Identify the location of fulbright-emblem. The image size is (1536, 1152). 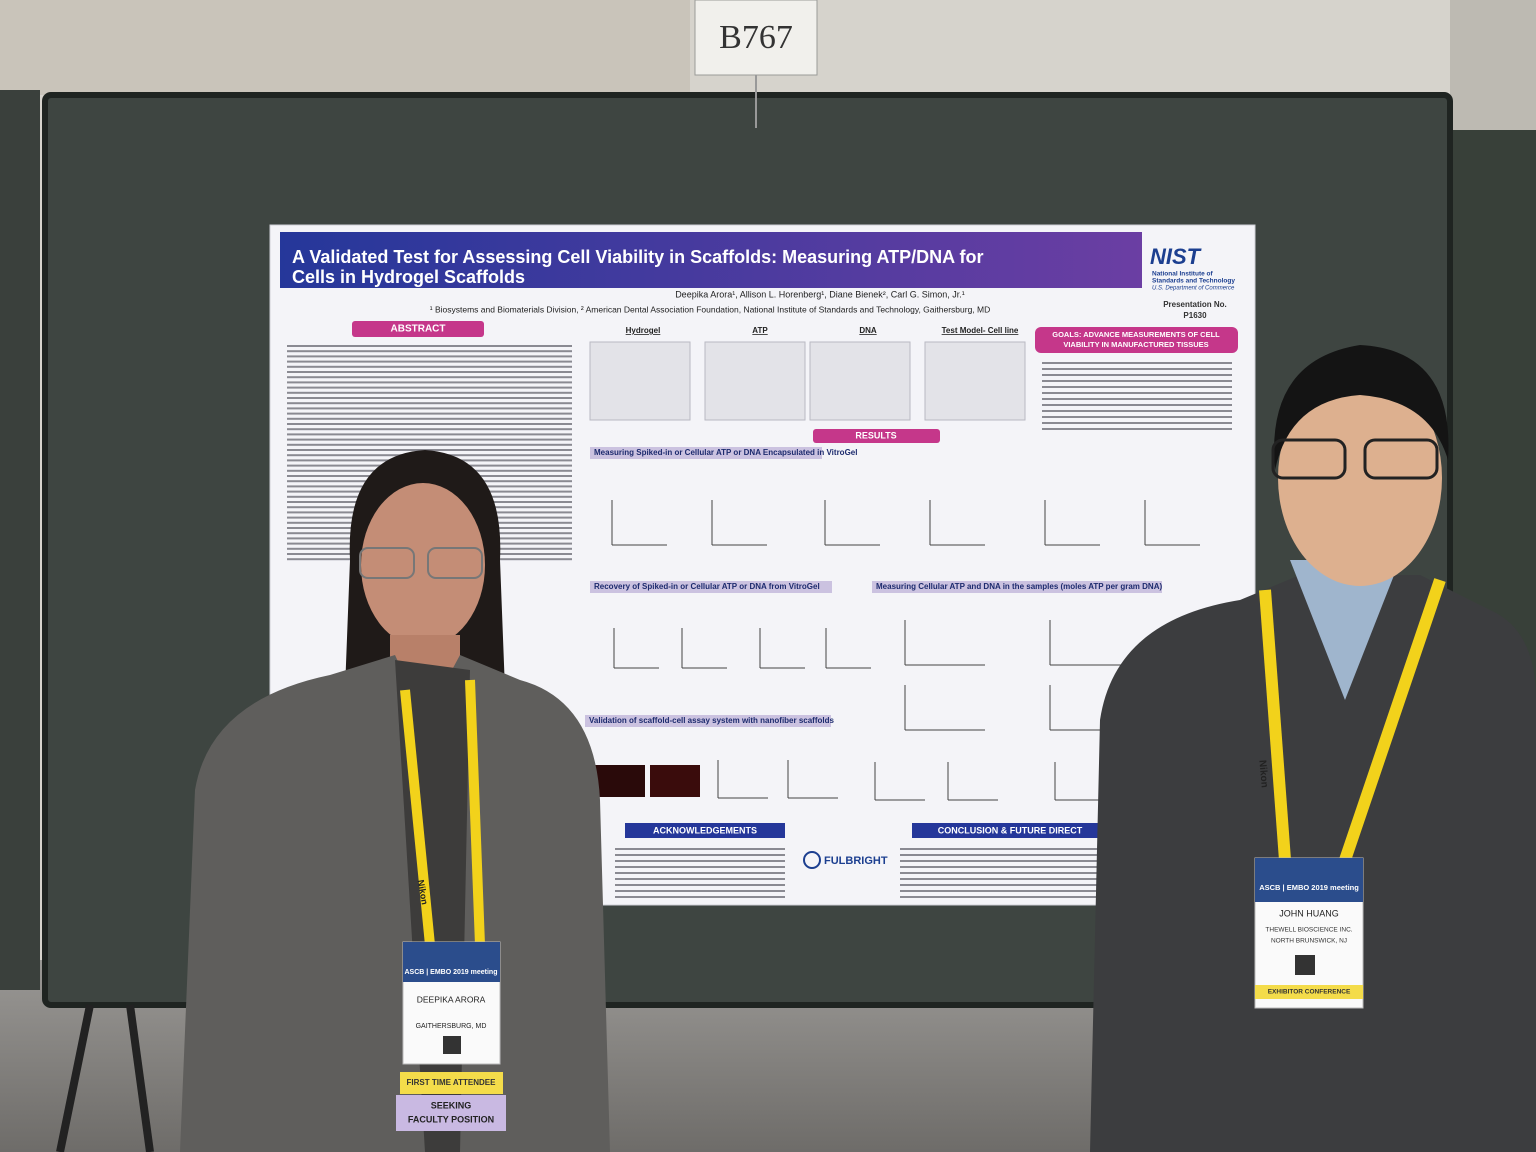
(812, 860).